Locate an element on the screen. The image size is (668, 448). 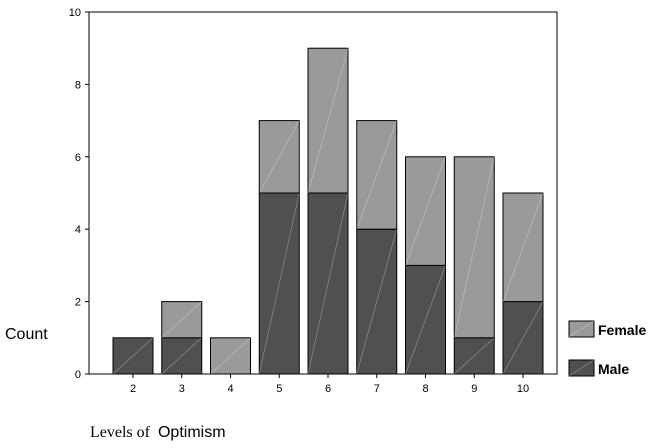
y-axis: 0 2 4 6 8 10 is located at coordinates (79, 194).